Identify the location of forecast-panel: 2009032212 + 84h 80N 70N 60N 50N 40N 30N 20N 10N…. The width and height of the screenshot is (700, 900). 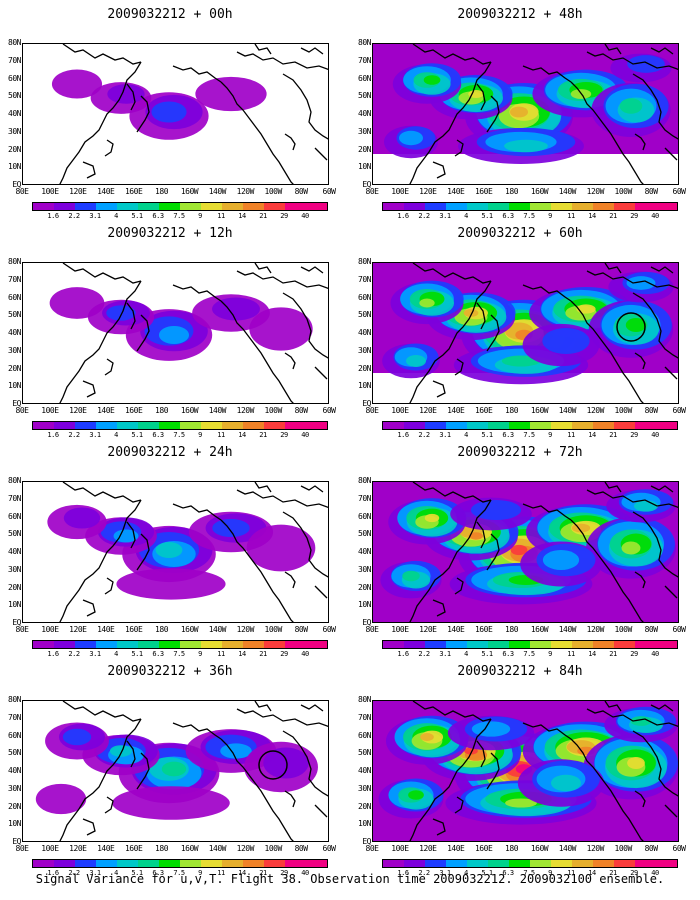
(520, 769).